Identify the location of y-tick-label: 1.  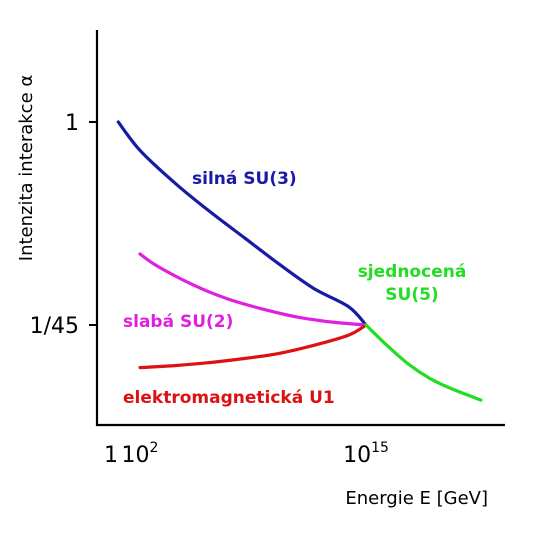
(72, 123).